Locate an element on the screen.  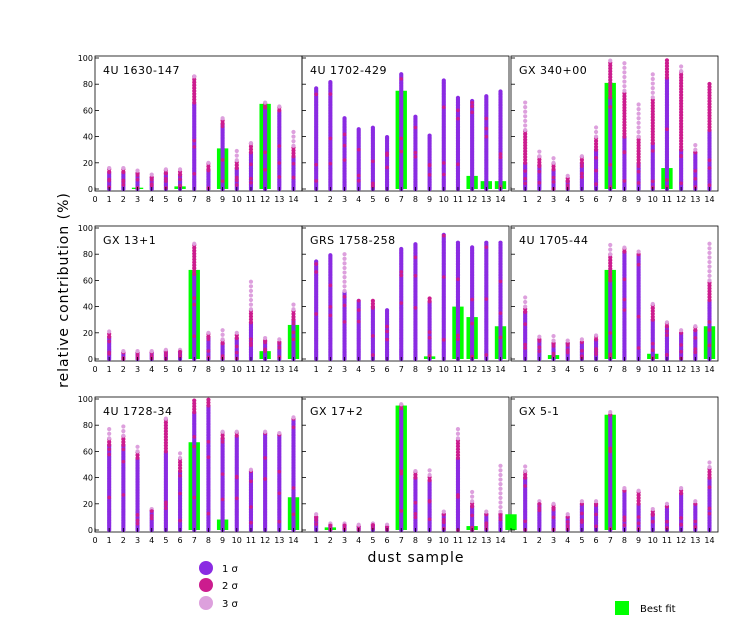
x-tick-label: 8 is located at coordinates (624, 369).